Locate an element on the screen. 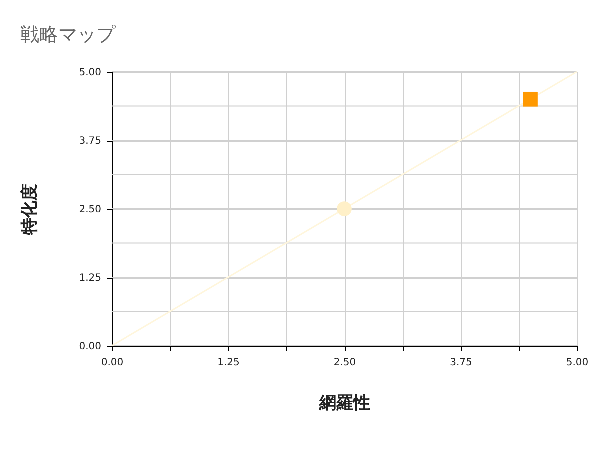  y-tick-label: 0.00 is located at coordinates (90, 347).